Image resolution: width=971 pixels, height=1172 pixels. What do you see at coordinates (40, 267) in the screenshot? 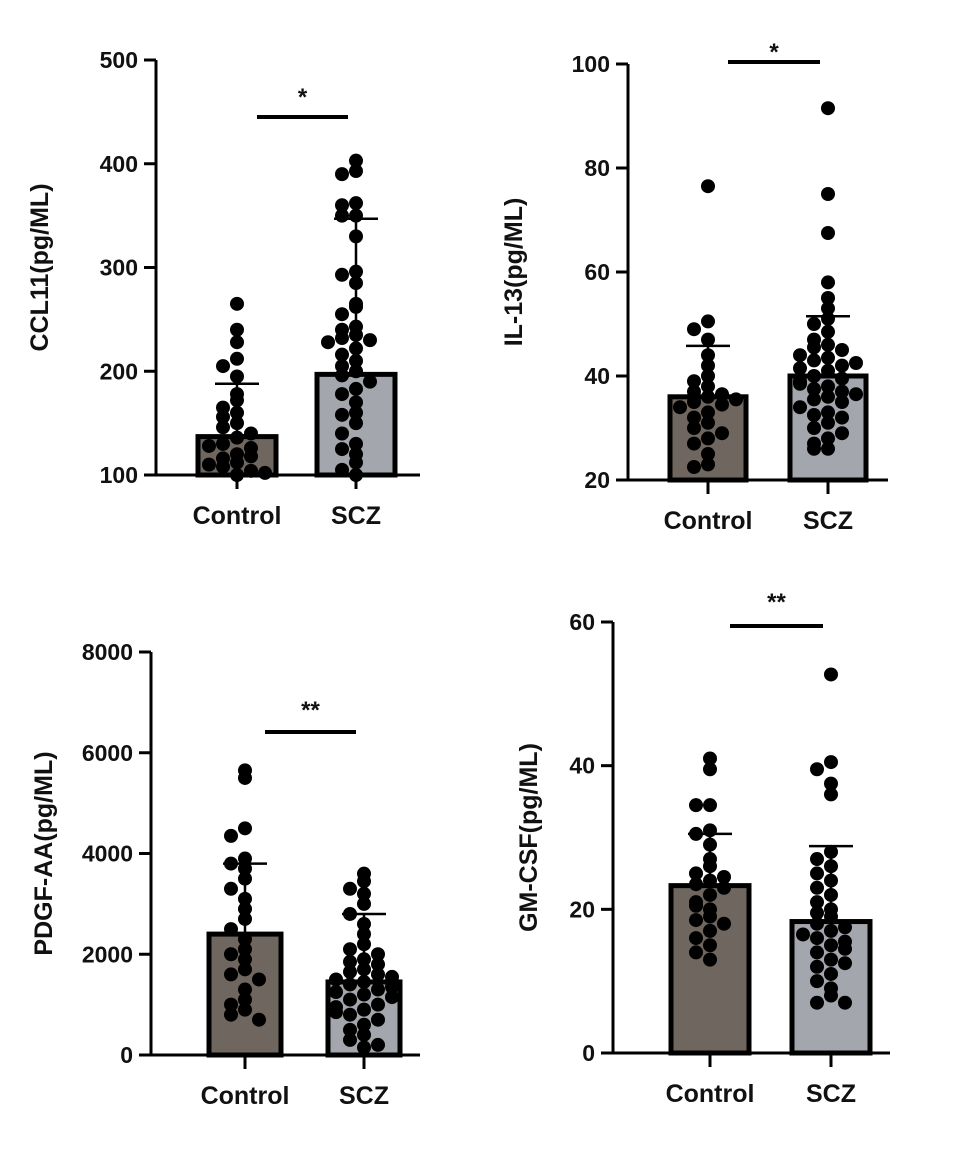
I see `y-axis-title: CCL11(pg/ML)` at bounding box center [40, 267].